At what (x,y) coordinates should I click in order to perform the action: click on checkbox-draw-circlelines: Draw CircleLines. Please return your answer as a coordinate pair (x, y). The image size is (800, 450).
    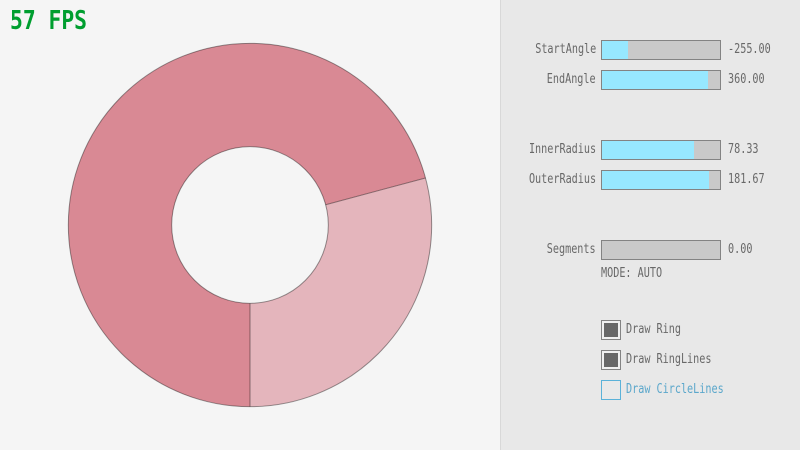
    Looking at the image, I should click on (700, 390).